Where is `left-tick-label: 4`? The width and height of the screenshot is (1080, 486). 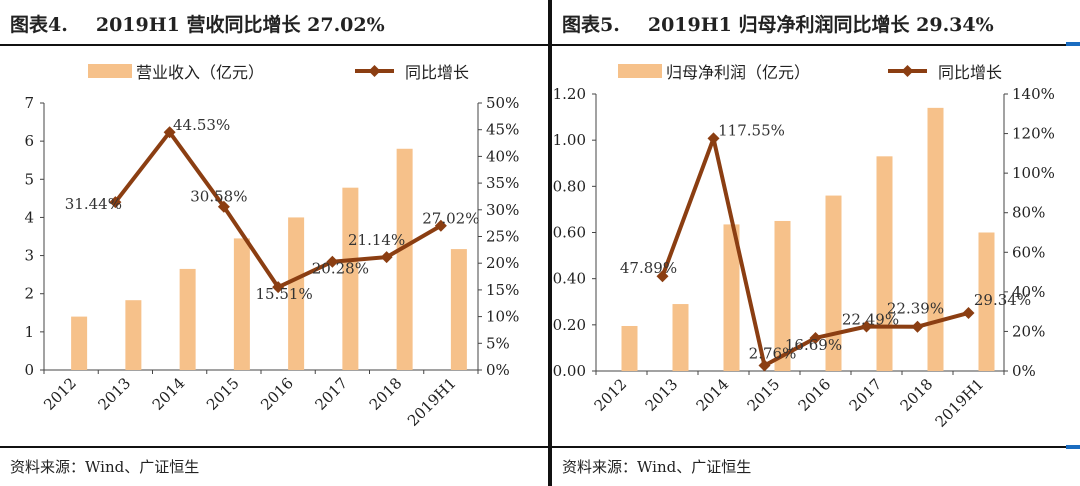
left-tick-label: 4 is located at coordinates (29, 217).